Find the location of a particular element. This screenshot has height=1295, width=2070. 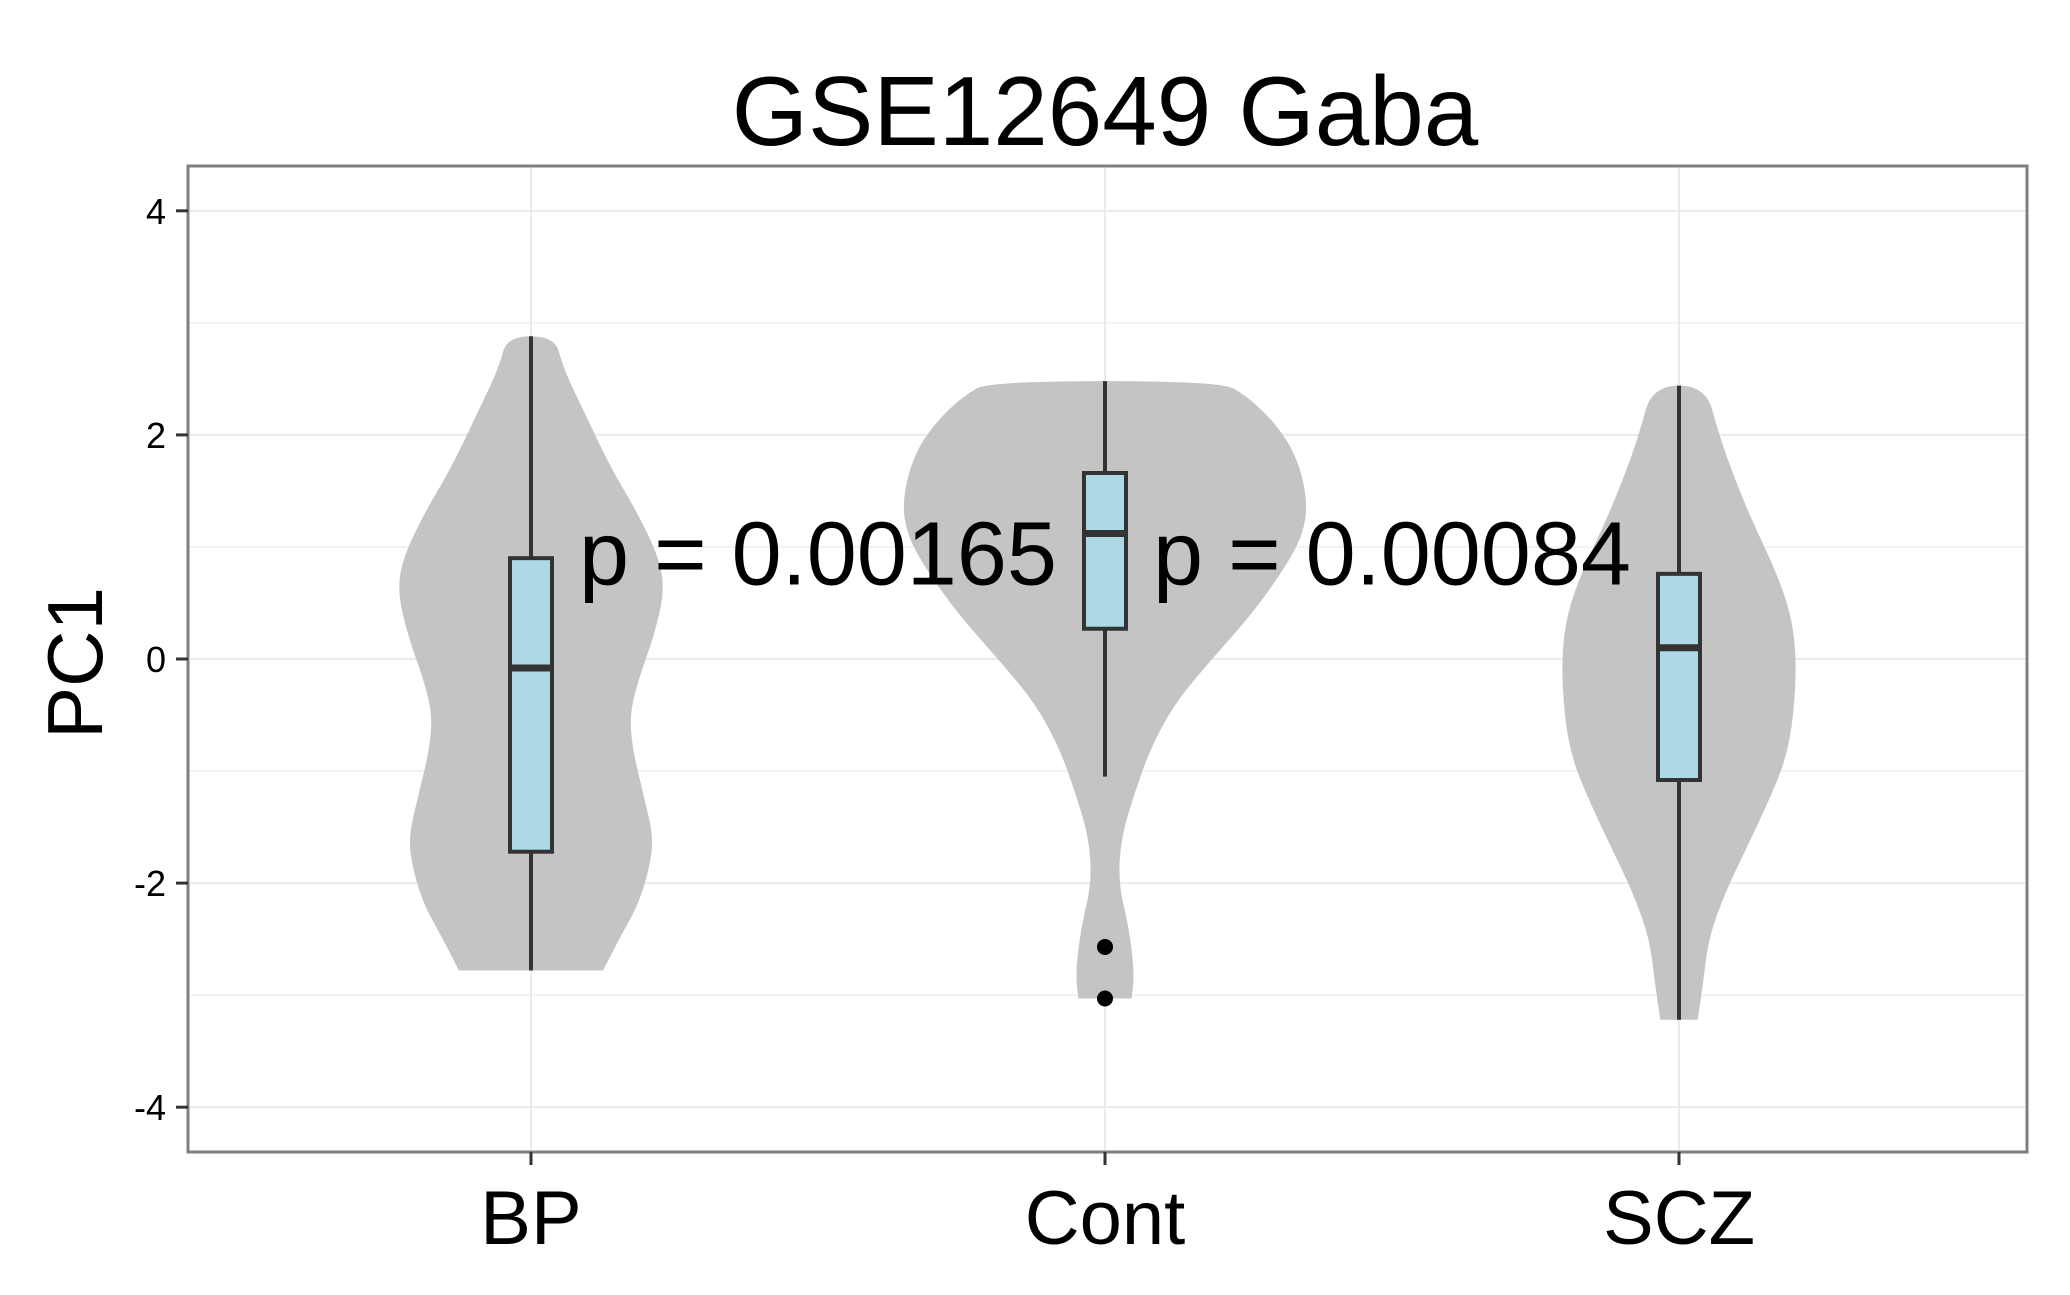

y-axis-label: PC1 is located at coordinates (75, 663).